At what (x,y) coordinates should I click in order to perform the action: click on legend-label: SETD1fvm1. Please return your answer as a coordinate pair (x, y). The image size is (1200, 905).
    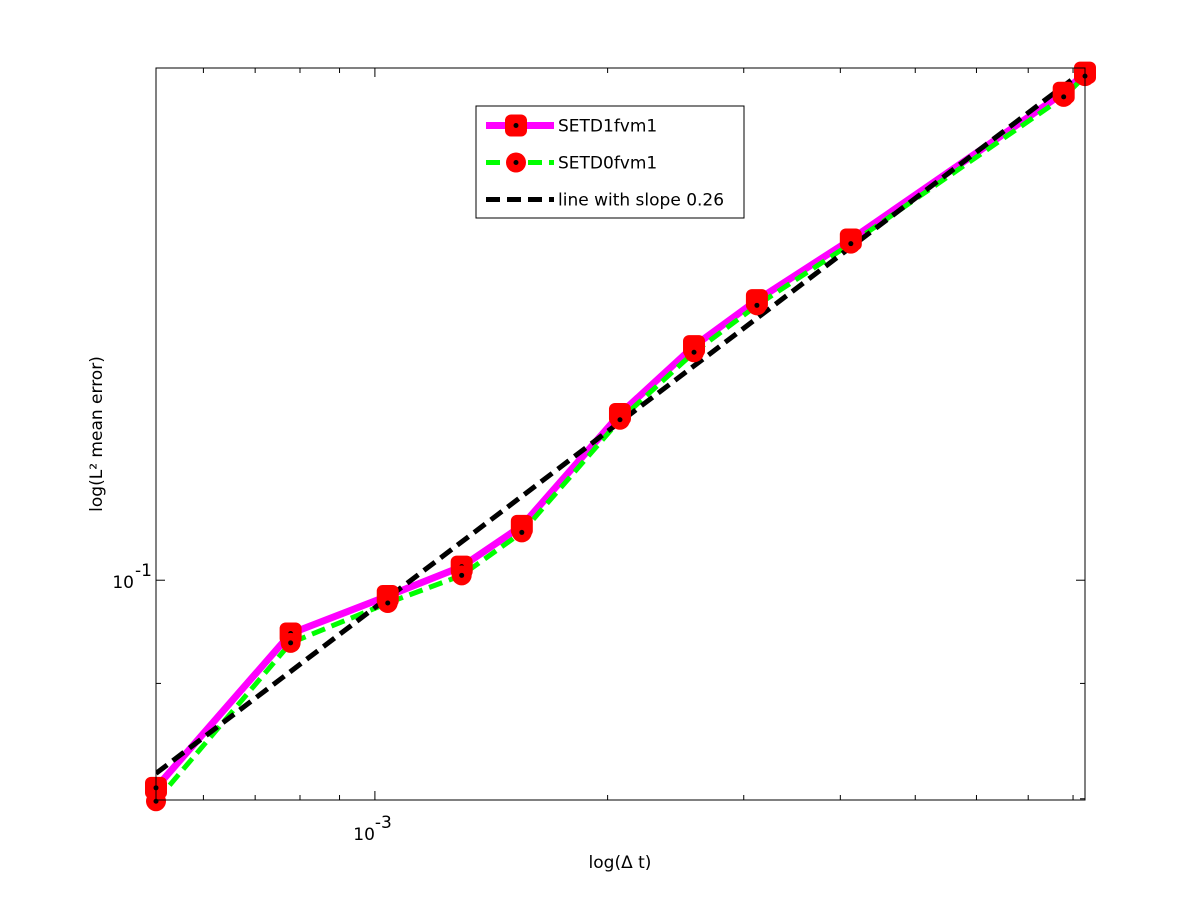
    Looking at the image, I should click on (607, 127).